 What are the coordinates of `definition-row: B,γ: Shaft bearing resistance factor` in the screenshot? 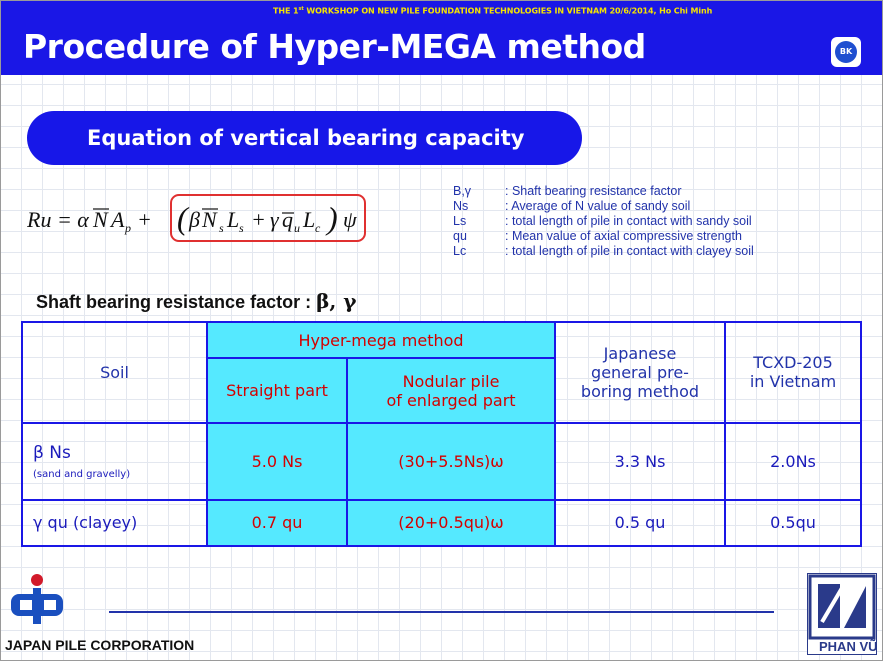 It's located at (567, 191).